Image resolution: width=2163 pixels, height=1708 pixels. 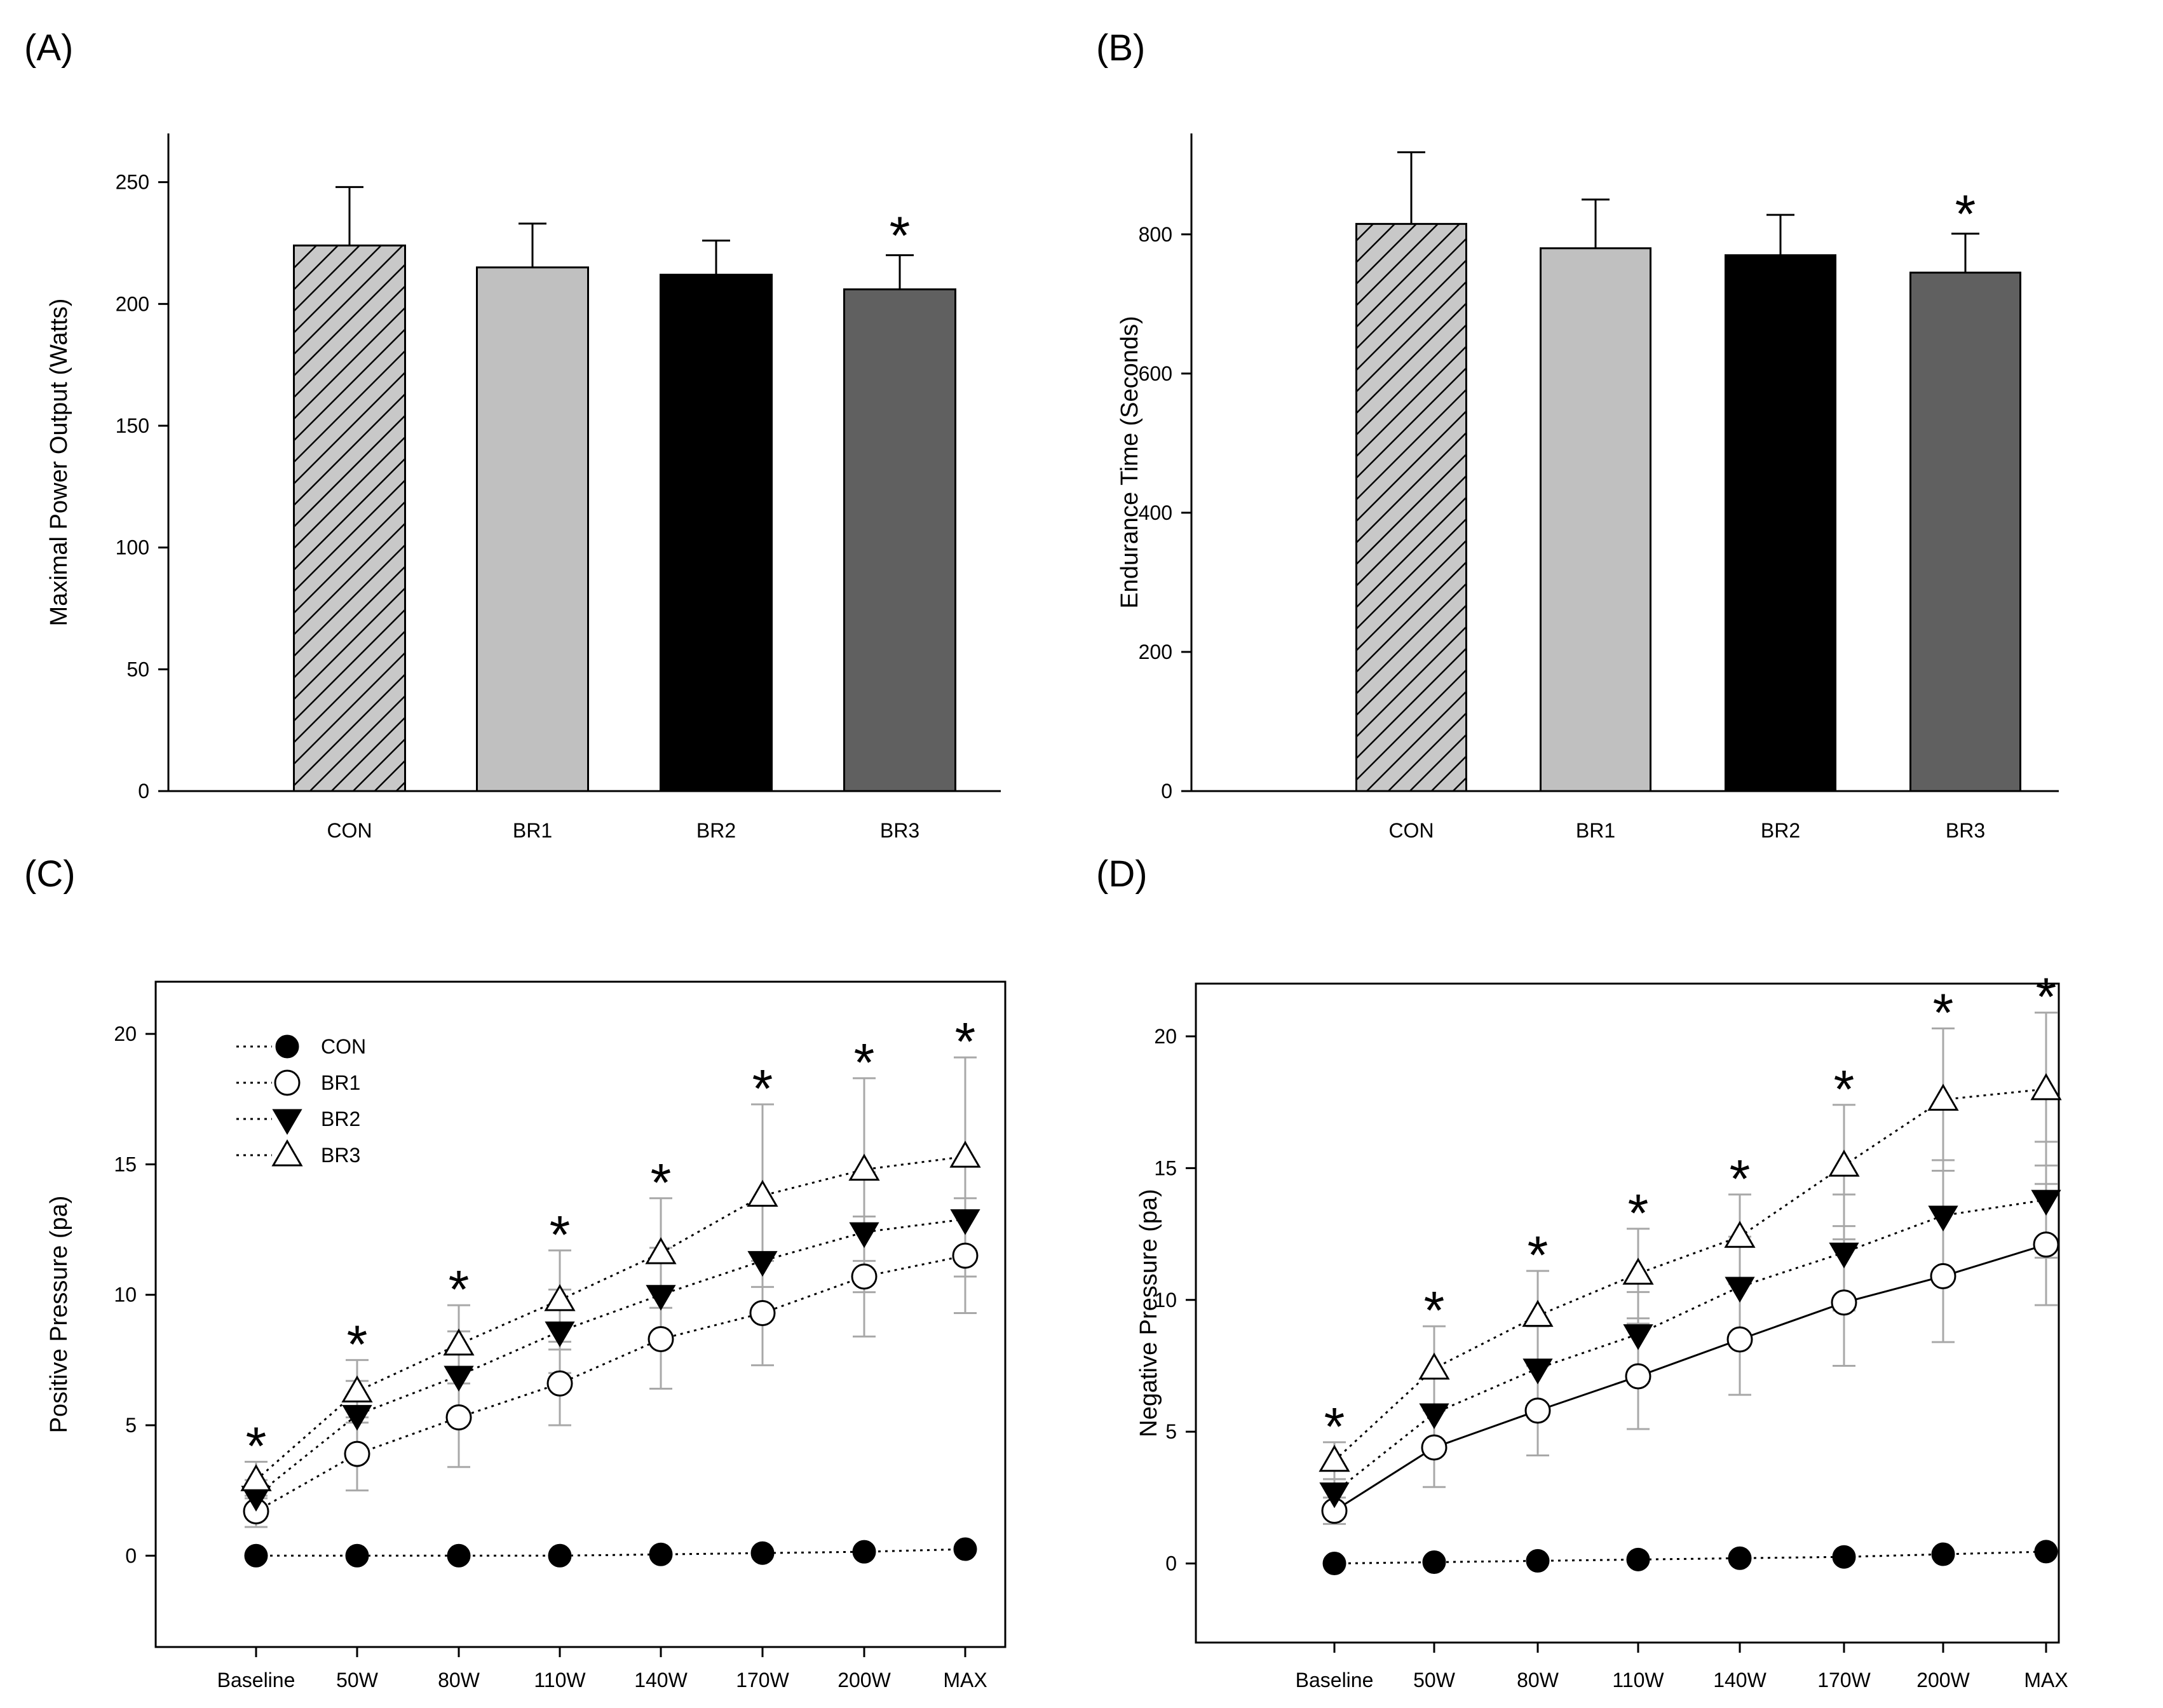 What do you see at coordinates (1155, 512) in the screenshot?
I see `y-tick-label: 400` at bounding box center [1155, 512].